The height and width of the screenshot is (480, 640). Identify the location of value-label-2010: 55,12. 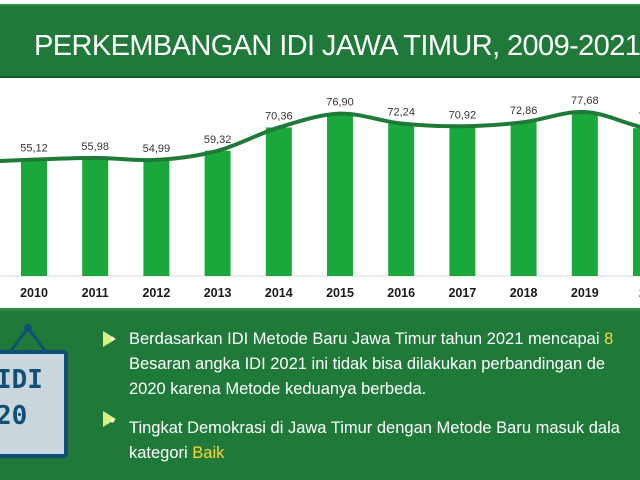
(34, 149).